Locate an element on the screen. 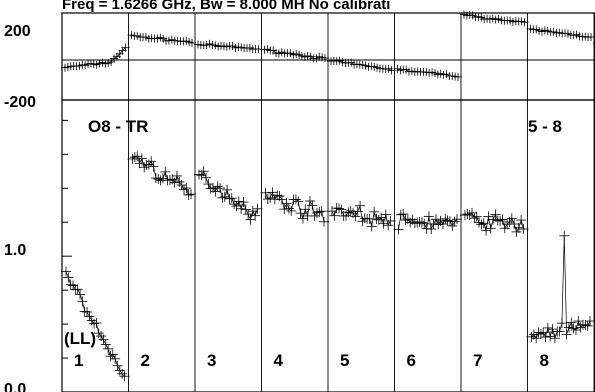 This screenshot has width=595, height=392. segment-label: 6 is located at coordinates (411, 360).